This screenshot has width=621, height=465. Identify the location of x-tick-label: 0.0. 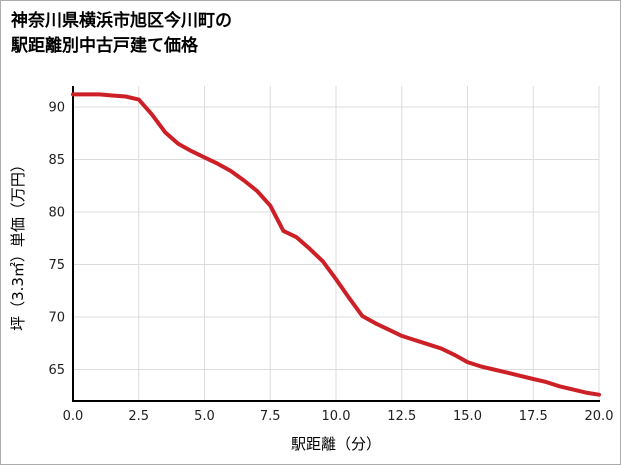
(73, 416).